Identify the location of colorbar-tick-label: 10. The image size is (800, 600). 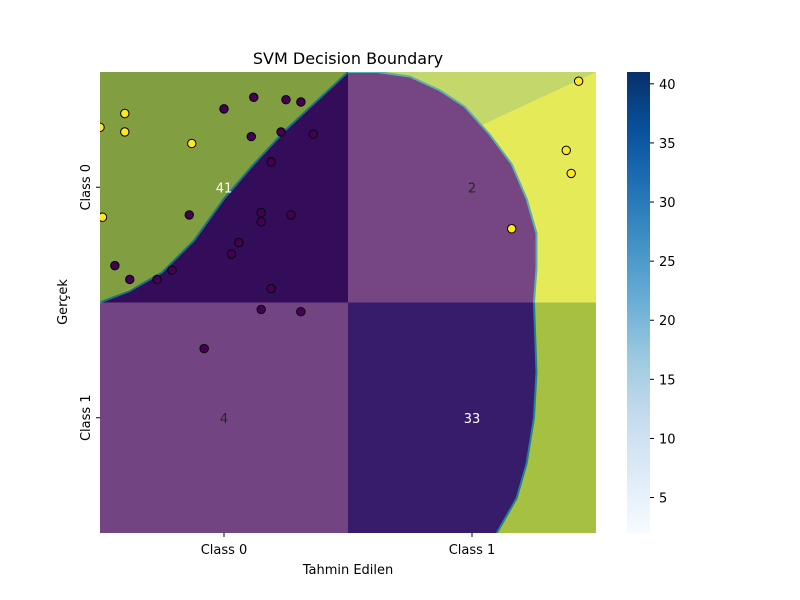
(667, 439).